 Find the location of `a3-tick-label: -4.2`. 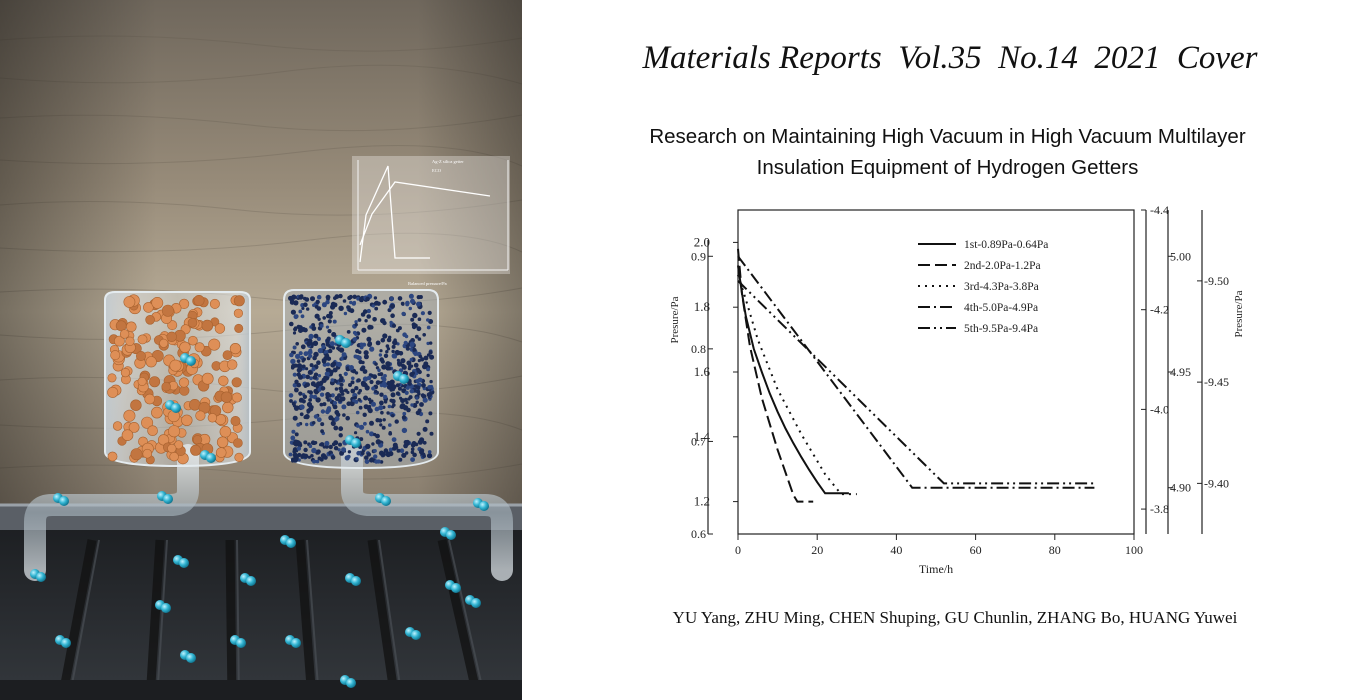

a3-tick-label: -4.2 is located at coordinates (1159, 310).